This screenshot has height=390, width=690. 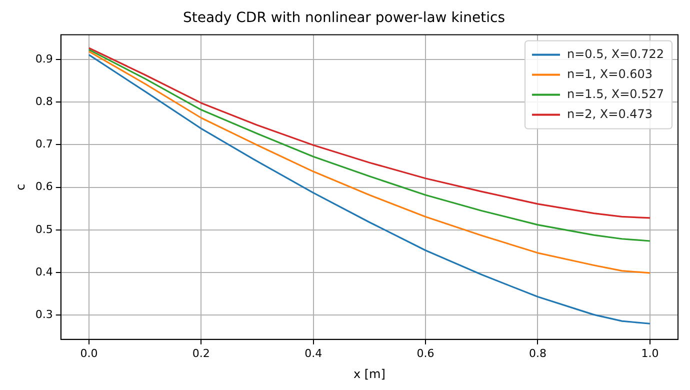 What do you see at coordinates (313, 353) in the screenshot?
I see `x-tick-label: 0.4` at bounding box center [313, 353].